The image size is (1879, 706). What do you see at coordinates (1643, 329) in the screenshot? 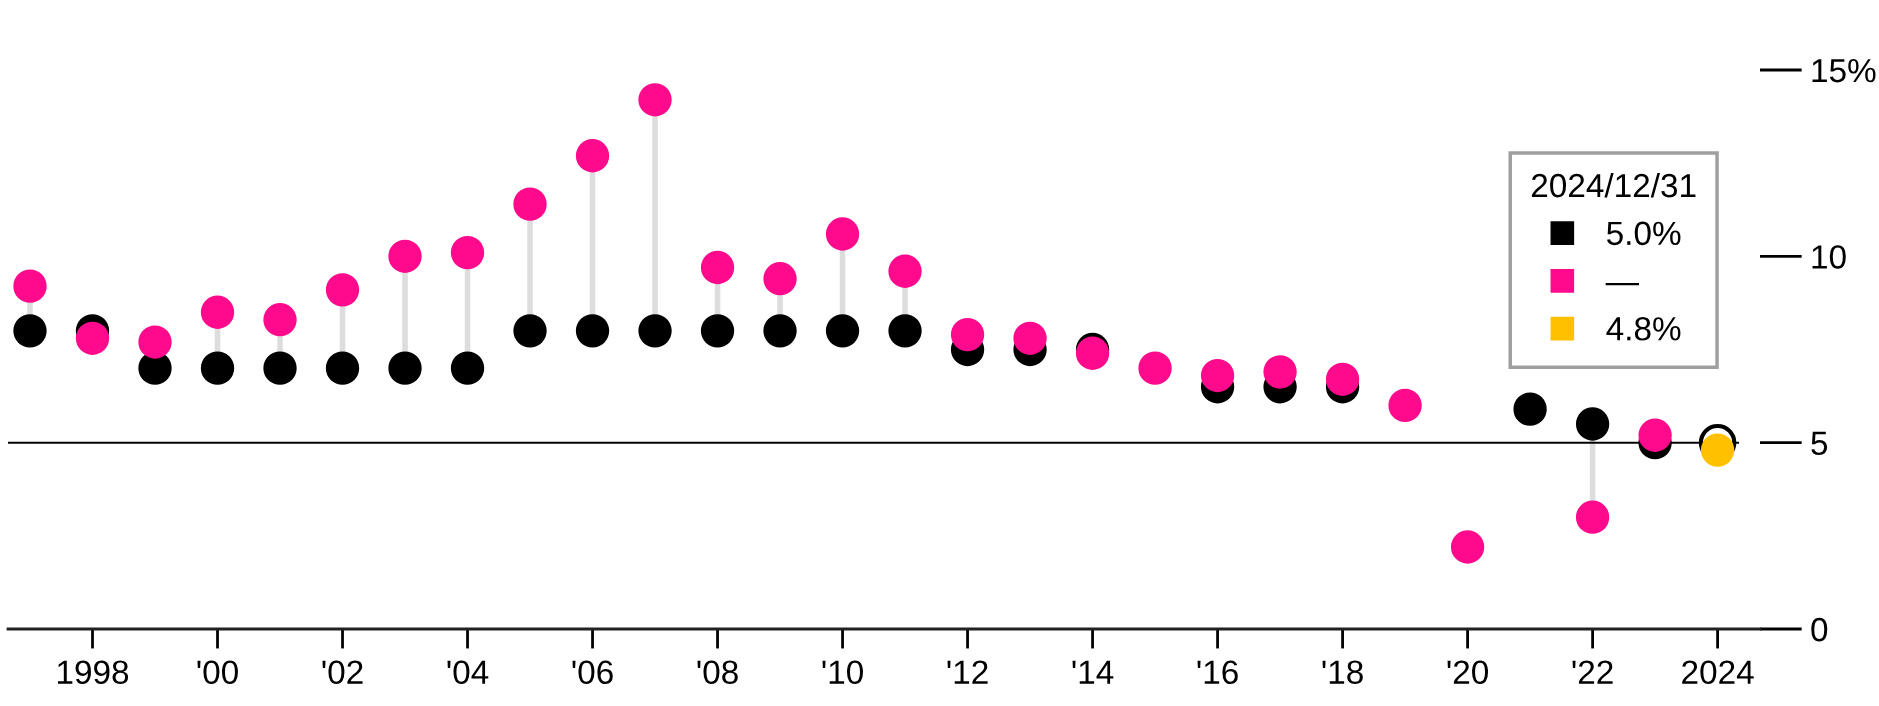
I see `legend-label: 4.8%` at bounding box center [1643, 329].